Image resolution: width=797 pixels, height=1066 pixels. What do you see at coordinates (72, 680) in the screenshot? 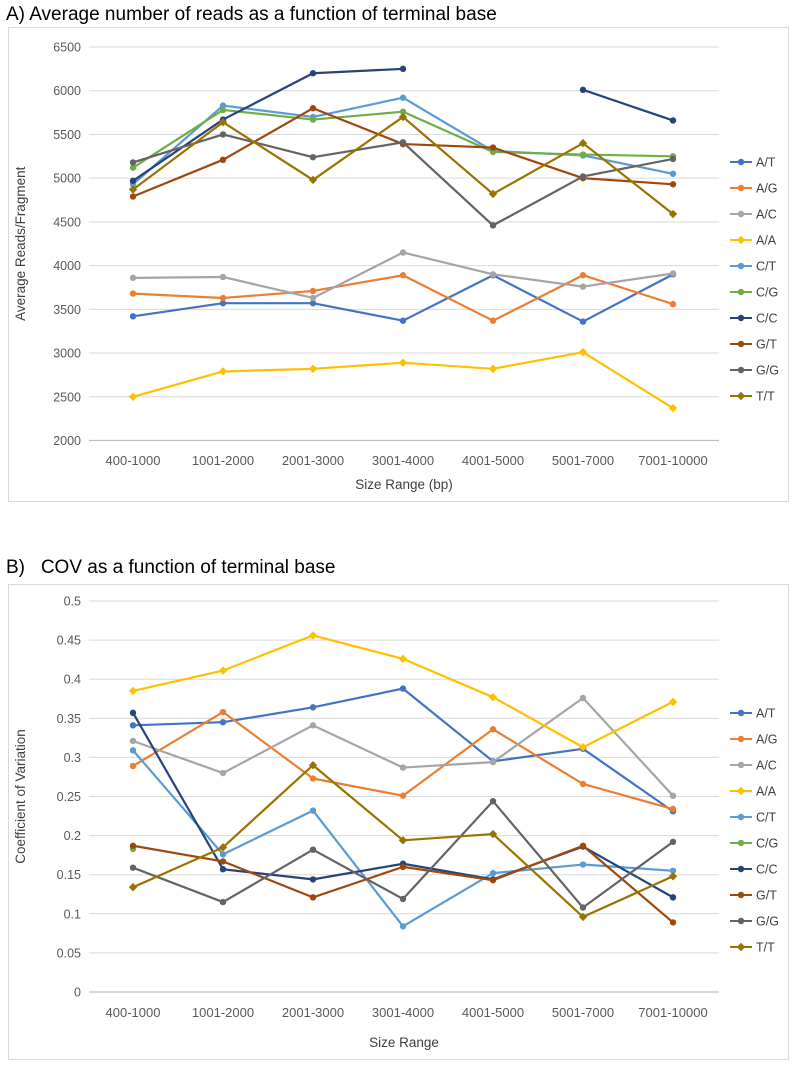
I see `y-tick-label: 0.4` at bounding box center [72, 680].